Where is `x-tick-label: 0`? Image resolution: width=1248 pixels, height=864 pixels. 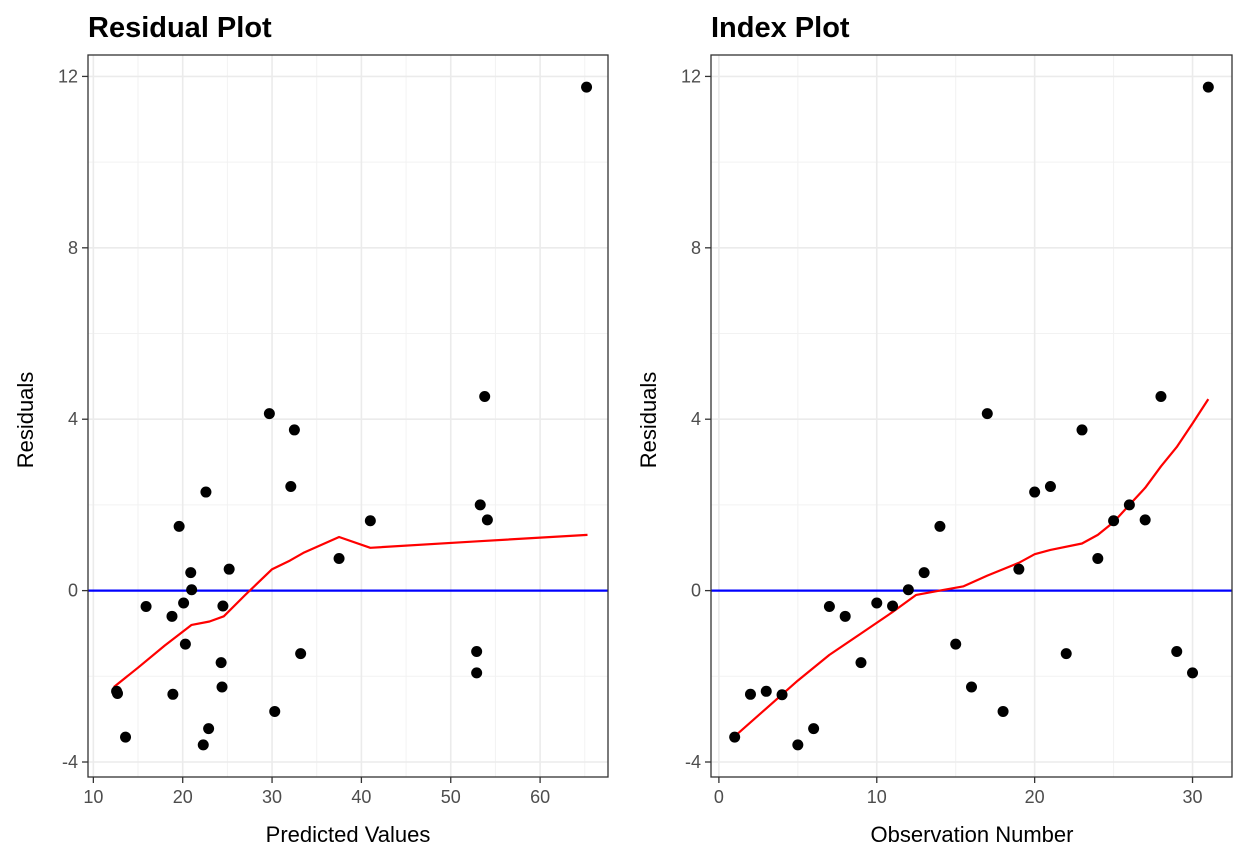
x-tick-label: 0 is located at coordinates (719, 797).